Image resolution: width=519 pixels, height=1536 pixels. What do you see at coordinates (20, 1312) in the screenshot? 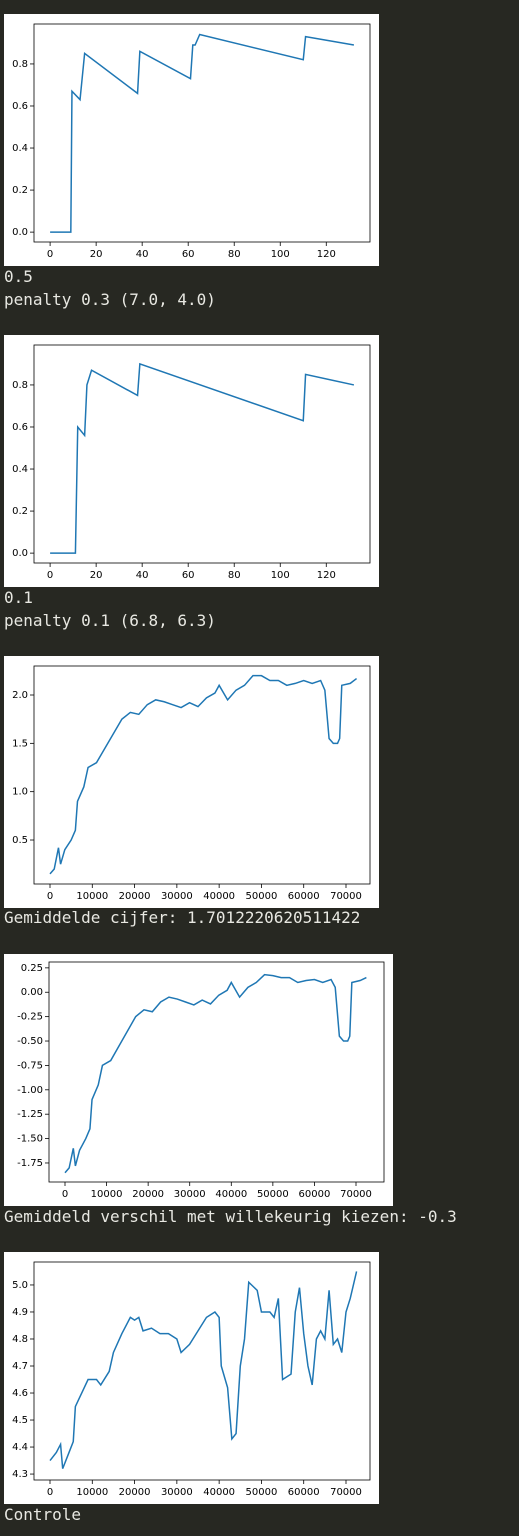
I see `y-tick-label: 4.9` at bounding box center [20, 1312].